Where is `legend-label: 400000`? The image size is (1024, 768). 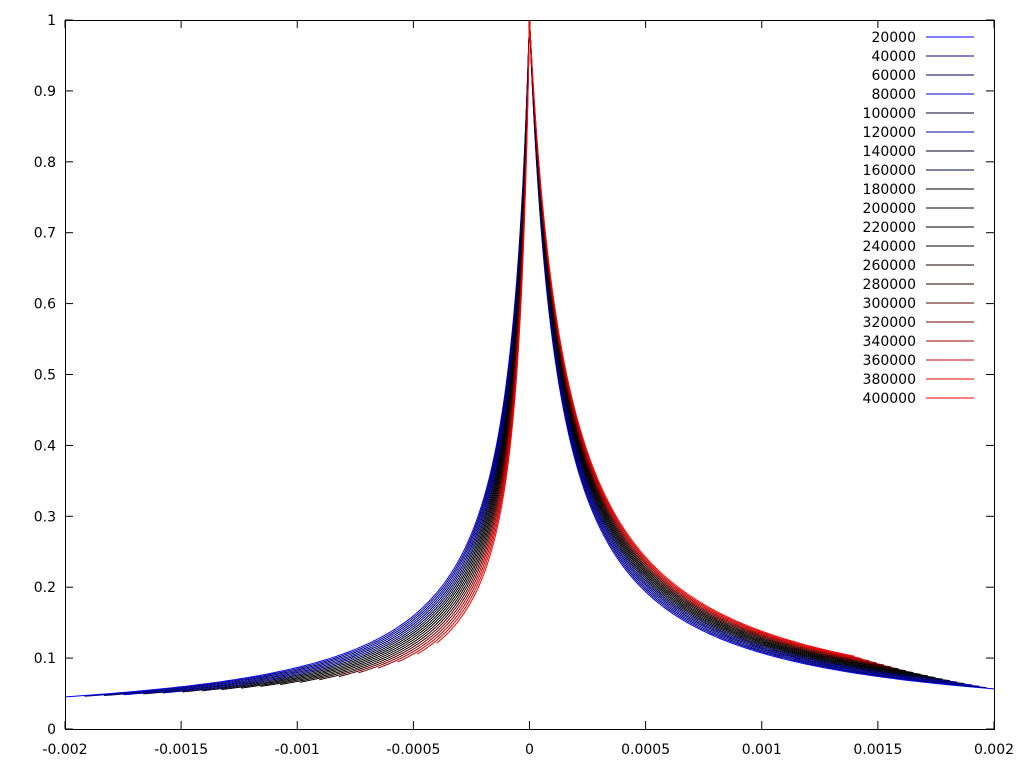
legend-label: 400000 is located at coordinates (889, 399).